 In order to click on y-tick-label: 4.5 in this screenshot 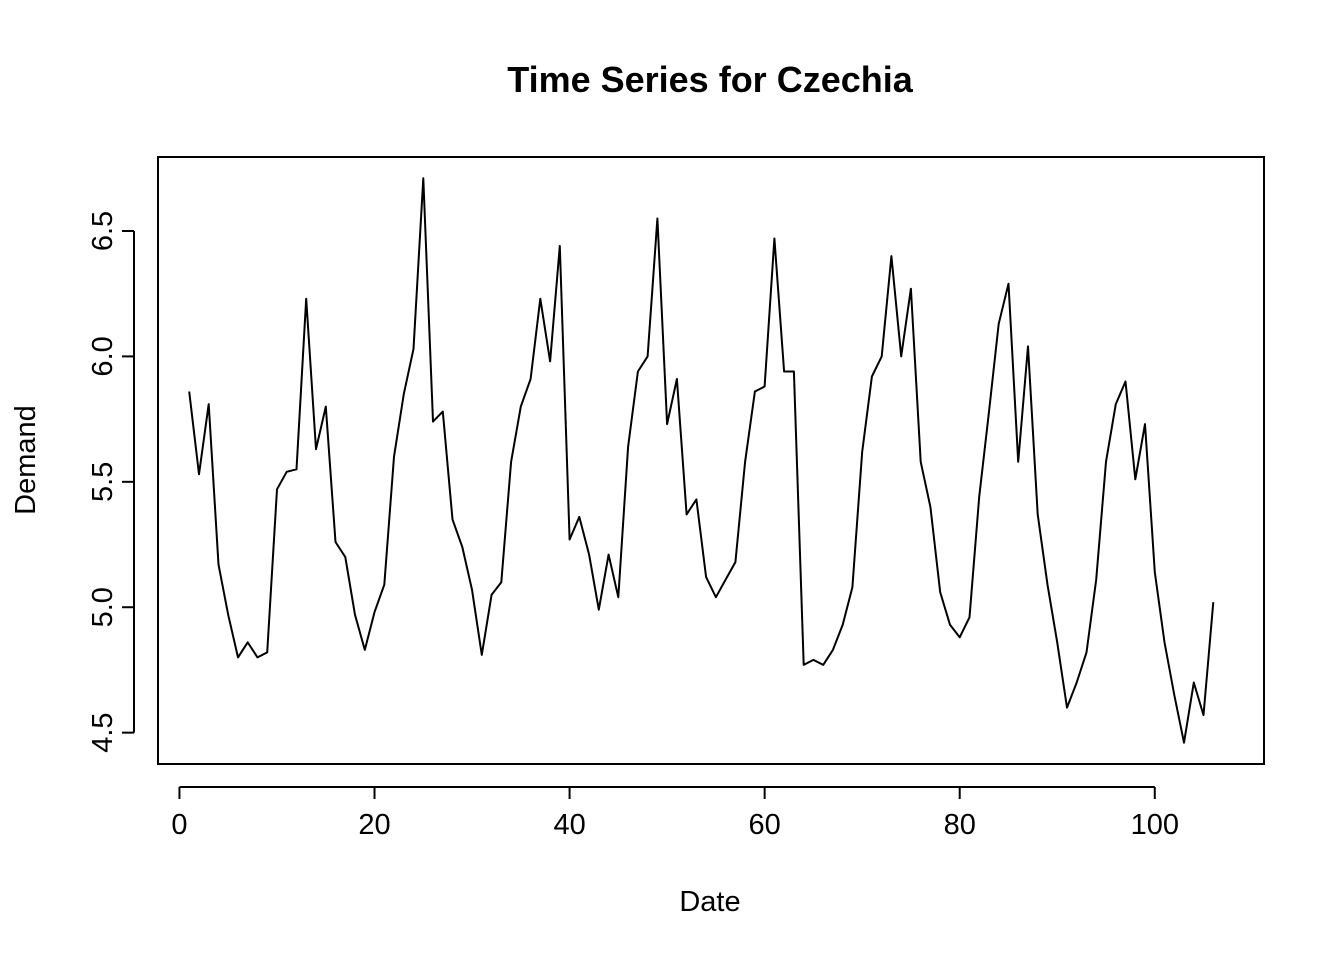, I will do `click(103, 732)`.